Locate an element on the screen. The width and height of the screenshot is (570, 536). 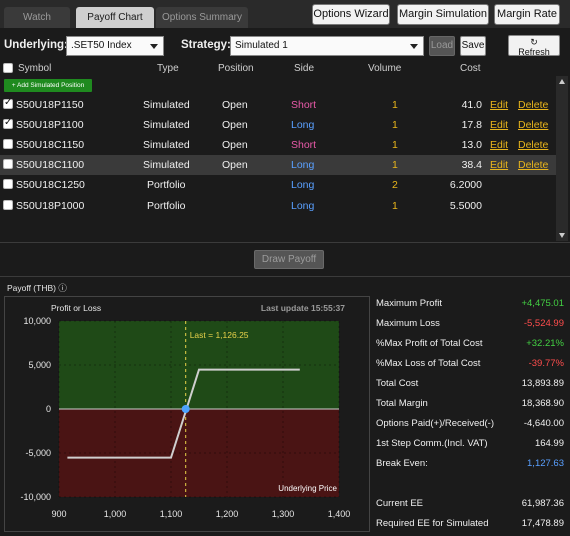
x-tick-label: 1,400 is located at coordinates (339, 514).